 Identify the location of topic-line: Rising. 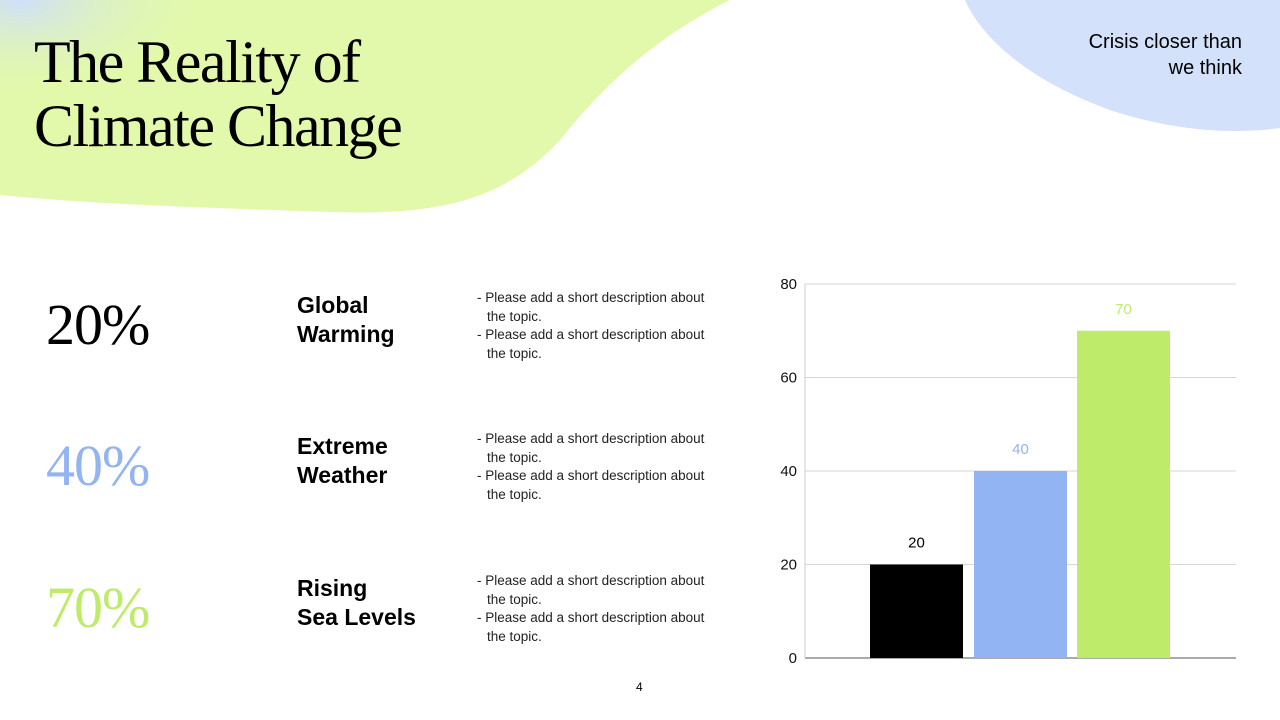
(332, 588).